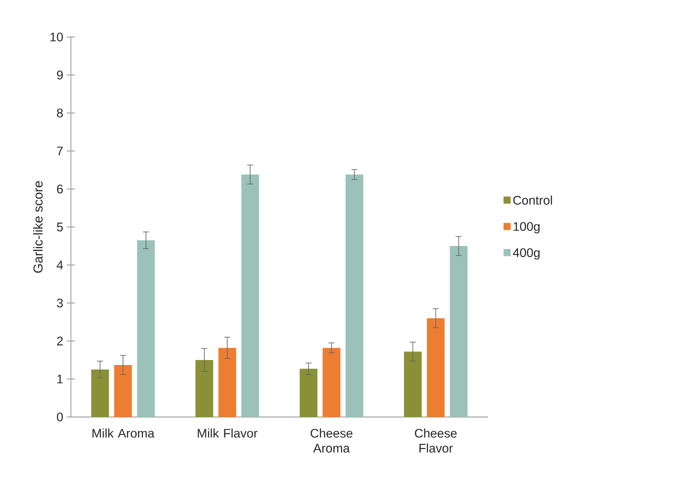 This screenshot has width=694, height=496. Describe the element at coordinates (59, 417) in the screenshot. I see `y-tick-label: 0` at that location.